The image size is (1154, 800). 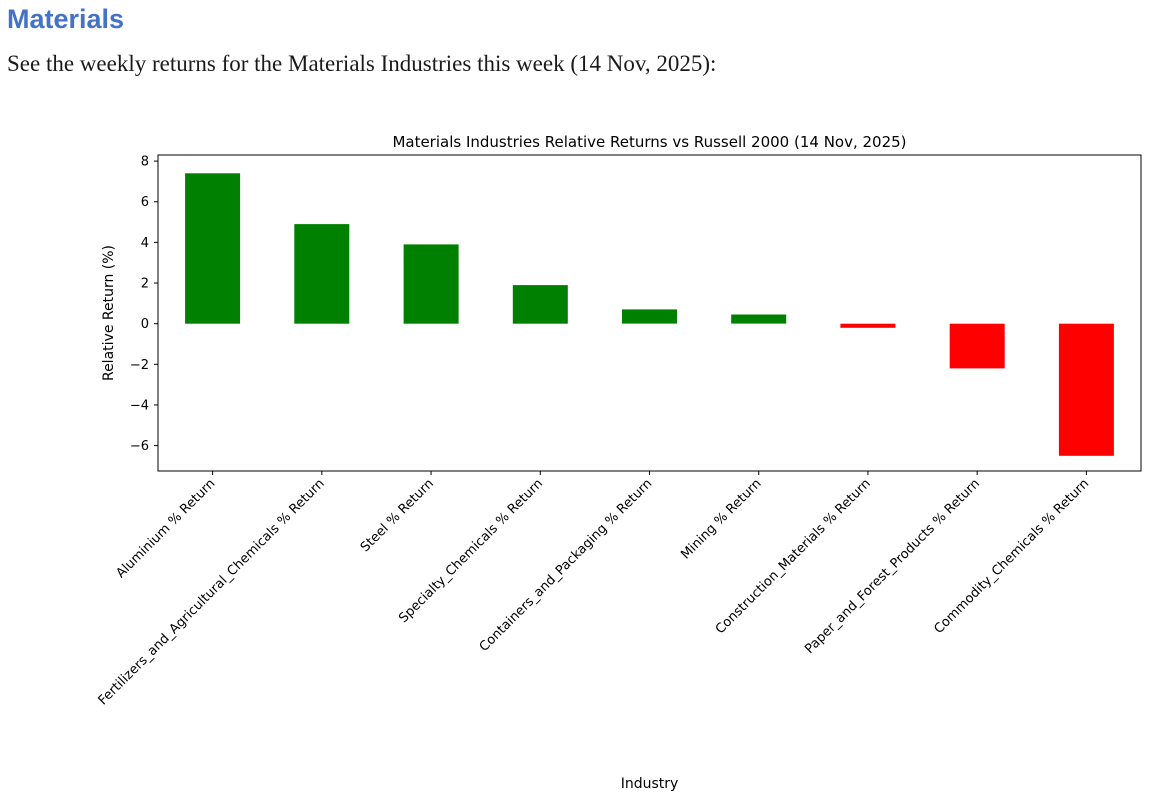 What do you see at coordinates (139, 446) in the screenshot?
I see `y-tick-label: −6` at bounding box center [139, 446].